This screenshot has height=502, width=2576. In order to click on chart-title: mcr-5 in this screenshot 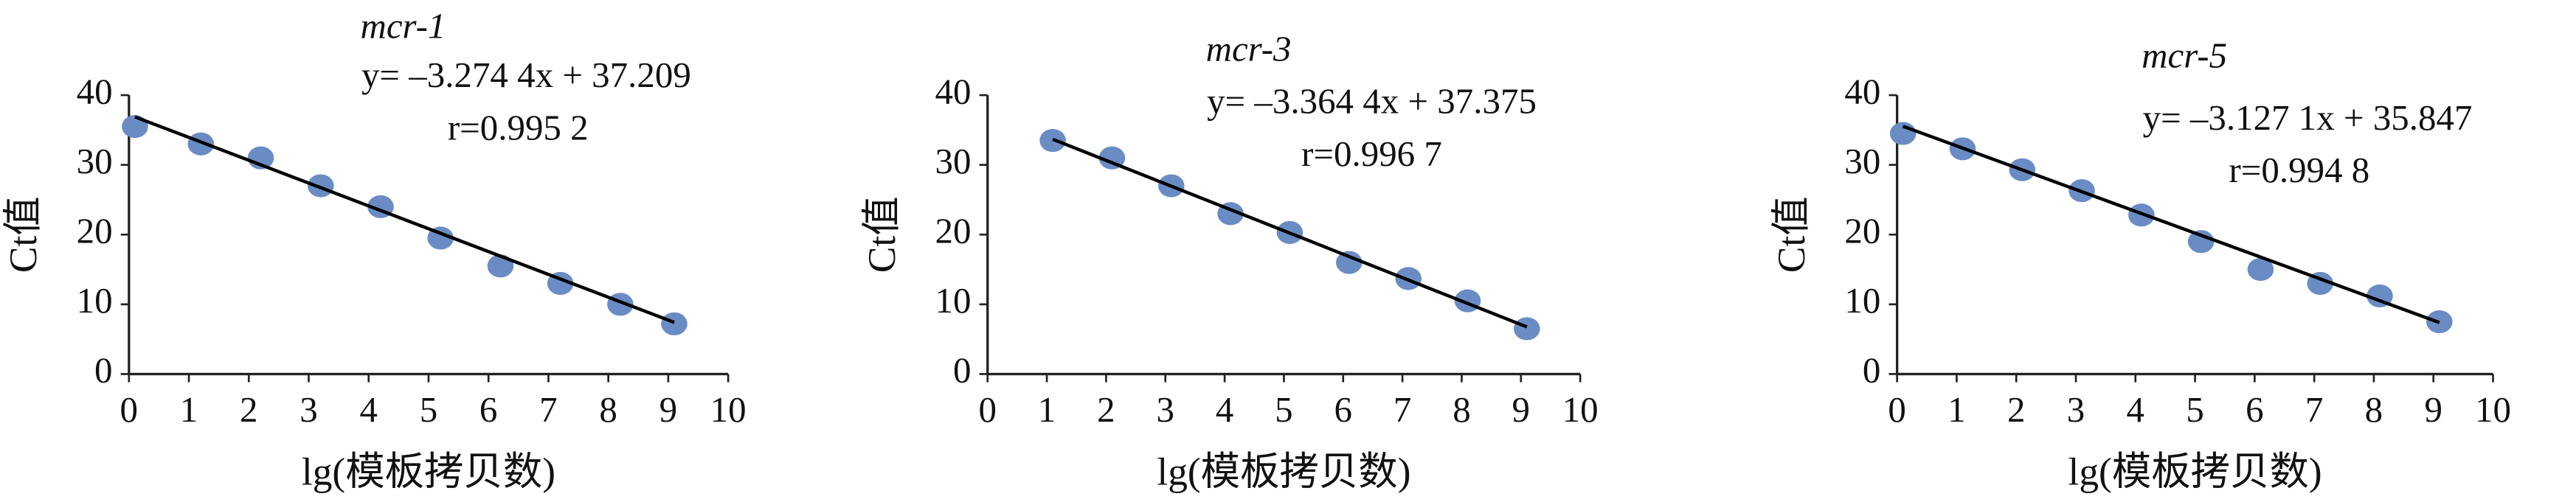, I will do `click(2185, 55)`.